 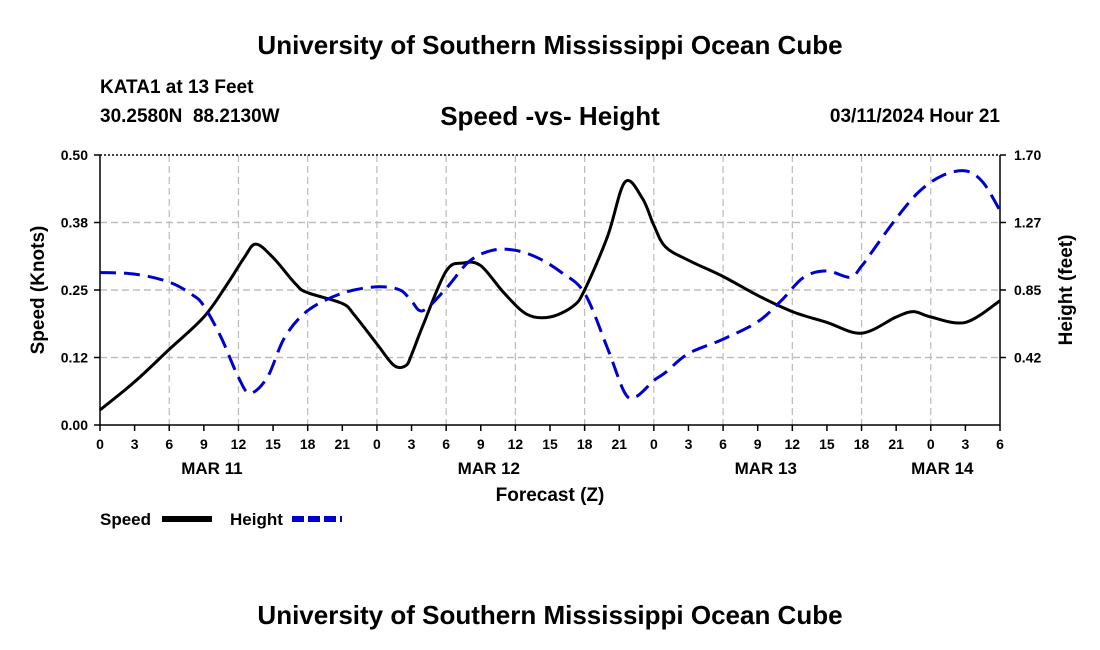 What do you see at coordinates (74, 425) in the screenshot?
I see `y-tick-label: 0.00` at bounding box center [74, 425].